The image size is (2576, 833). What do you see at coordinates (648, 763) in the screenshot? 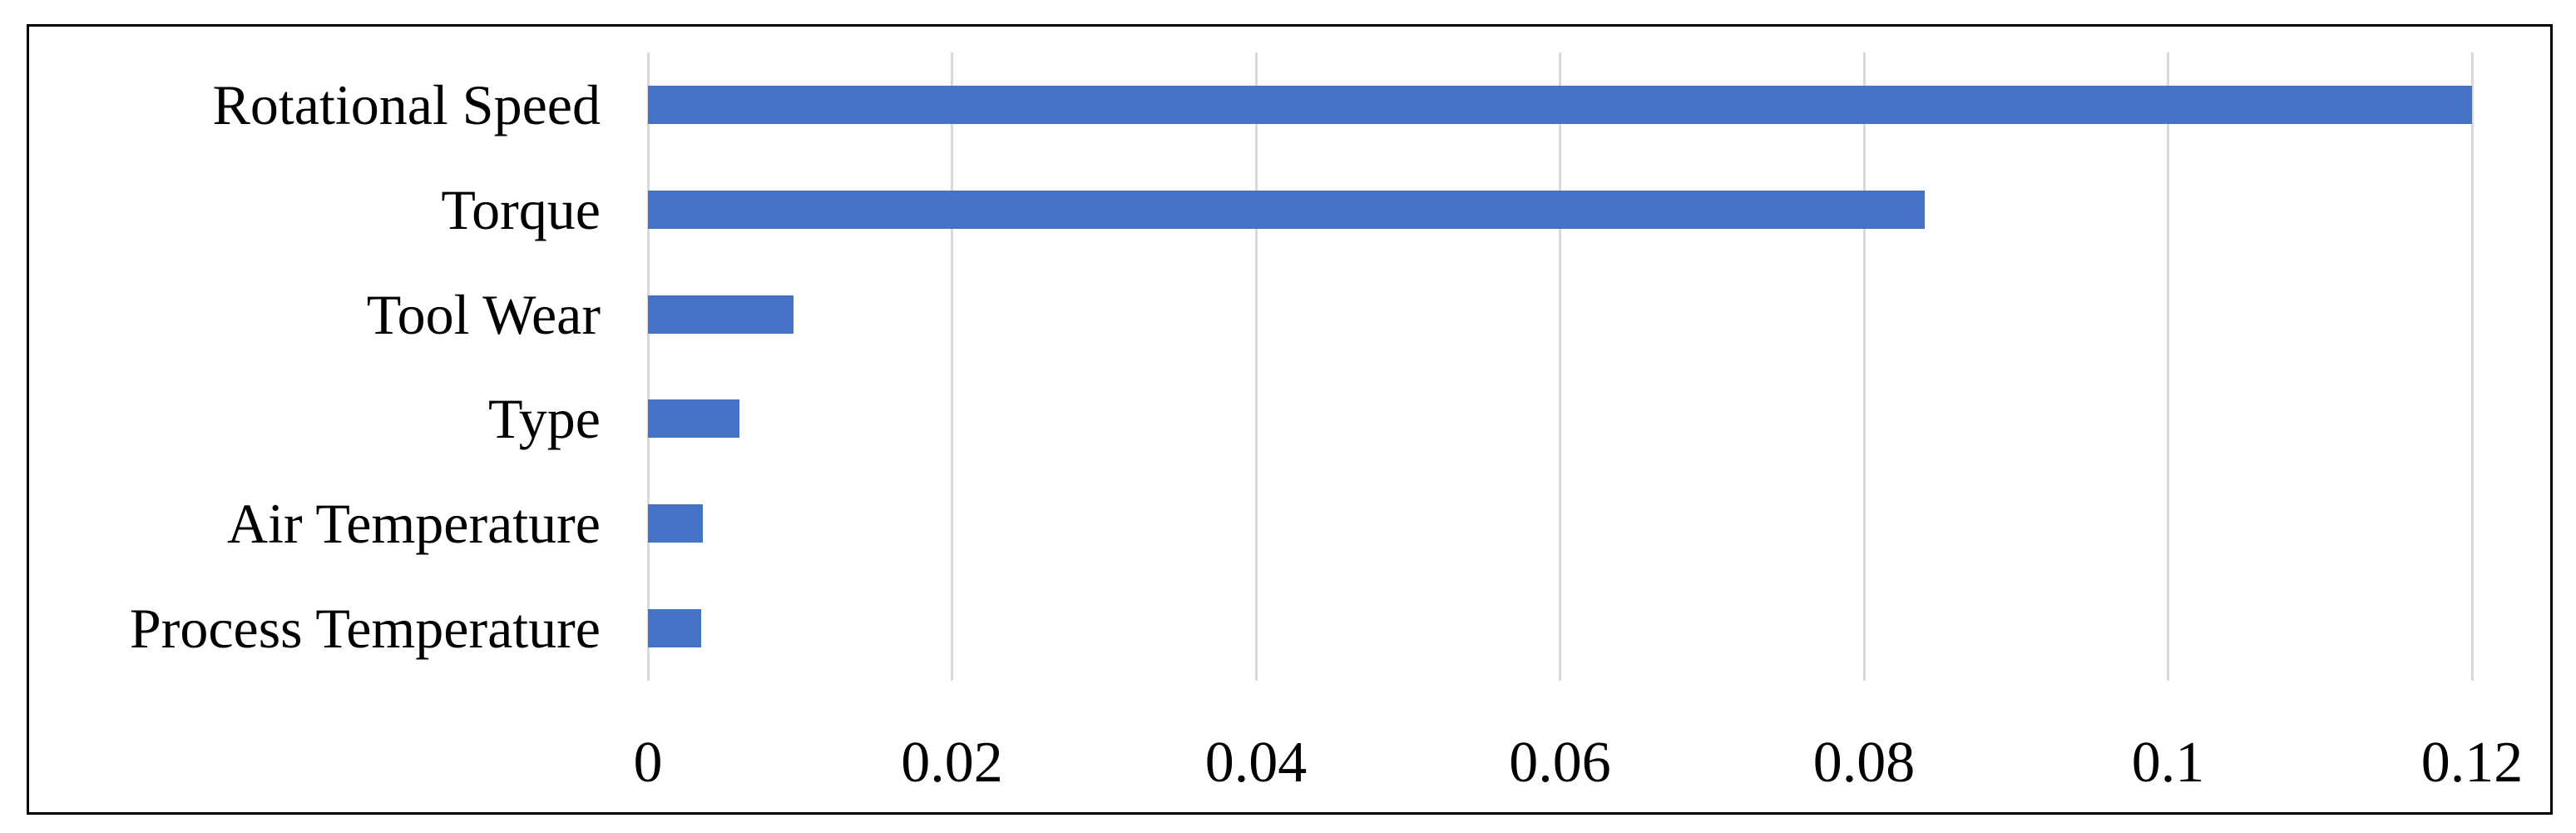
I see `x-tick-label: 0` at bounding box center [648, 763].